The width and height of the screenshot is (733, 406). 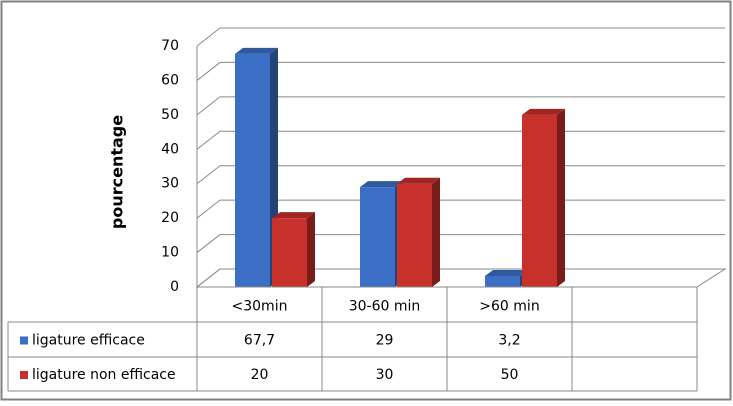 I want to click on y-tick-label: 20, so click(x=170, y=218).